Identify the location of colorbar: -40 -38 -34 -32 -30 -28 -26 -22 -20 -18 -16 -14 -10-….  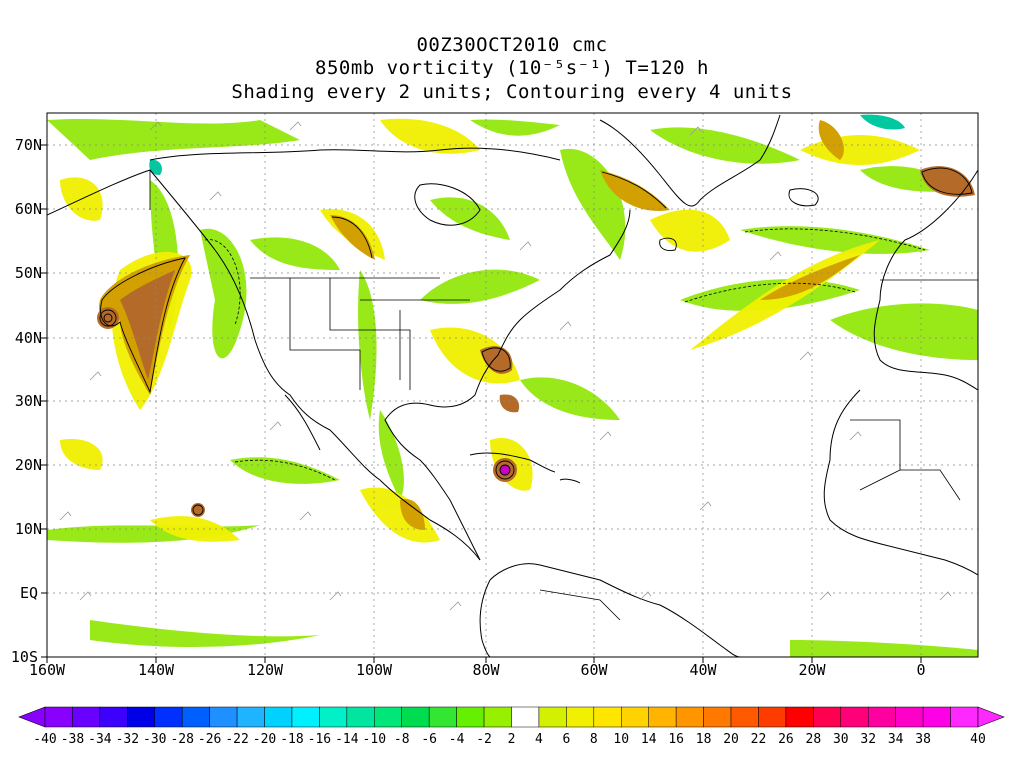
(511, 726).